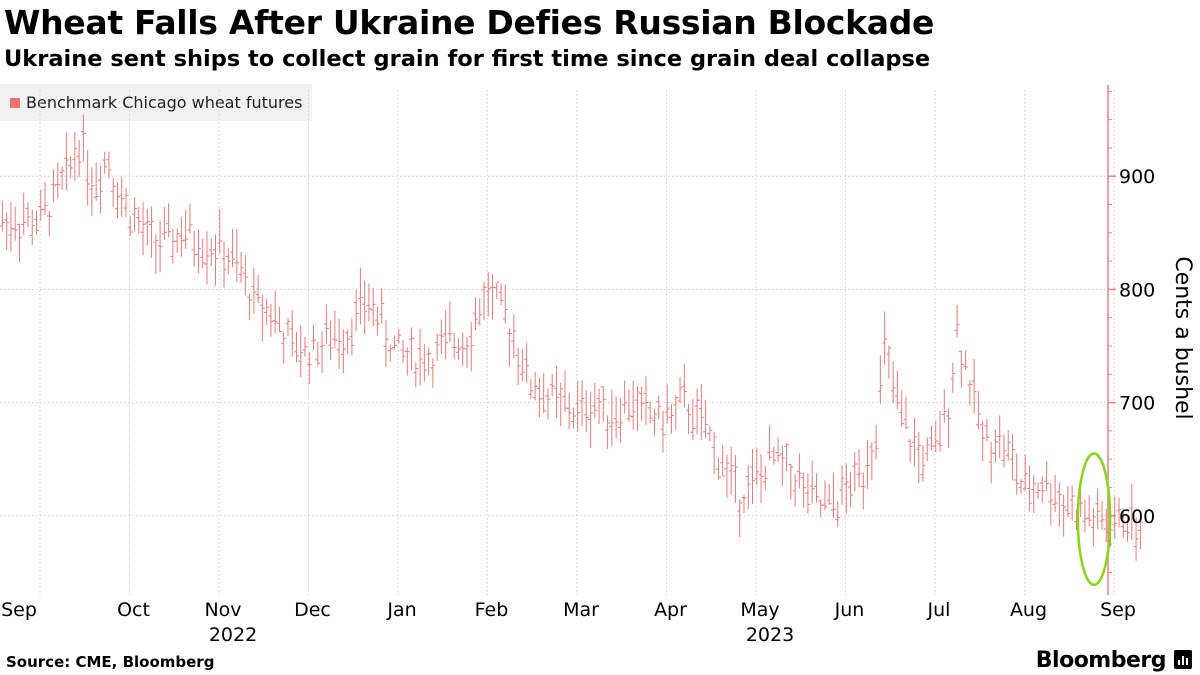  Describe the element at coordinates (1028, 610) in the screenshot. I see `x-tick-label: Aug` at that location.